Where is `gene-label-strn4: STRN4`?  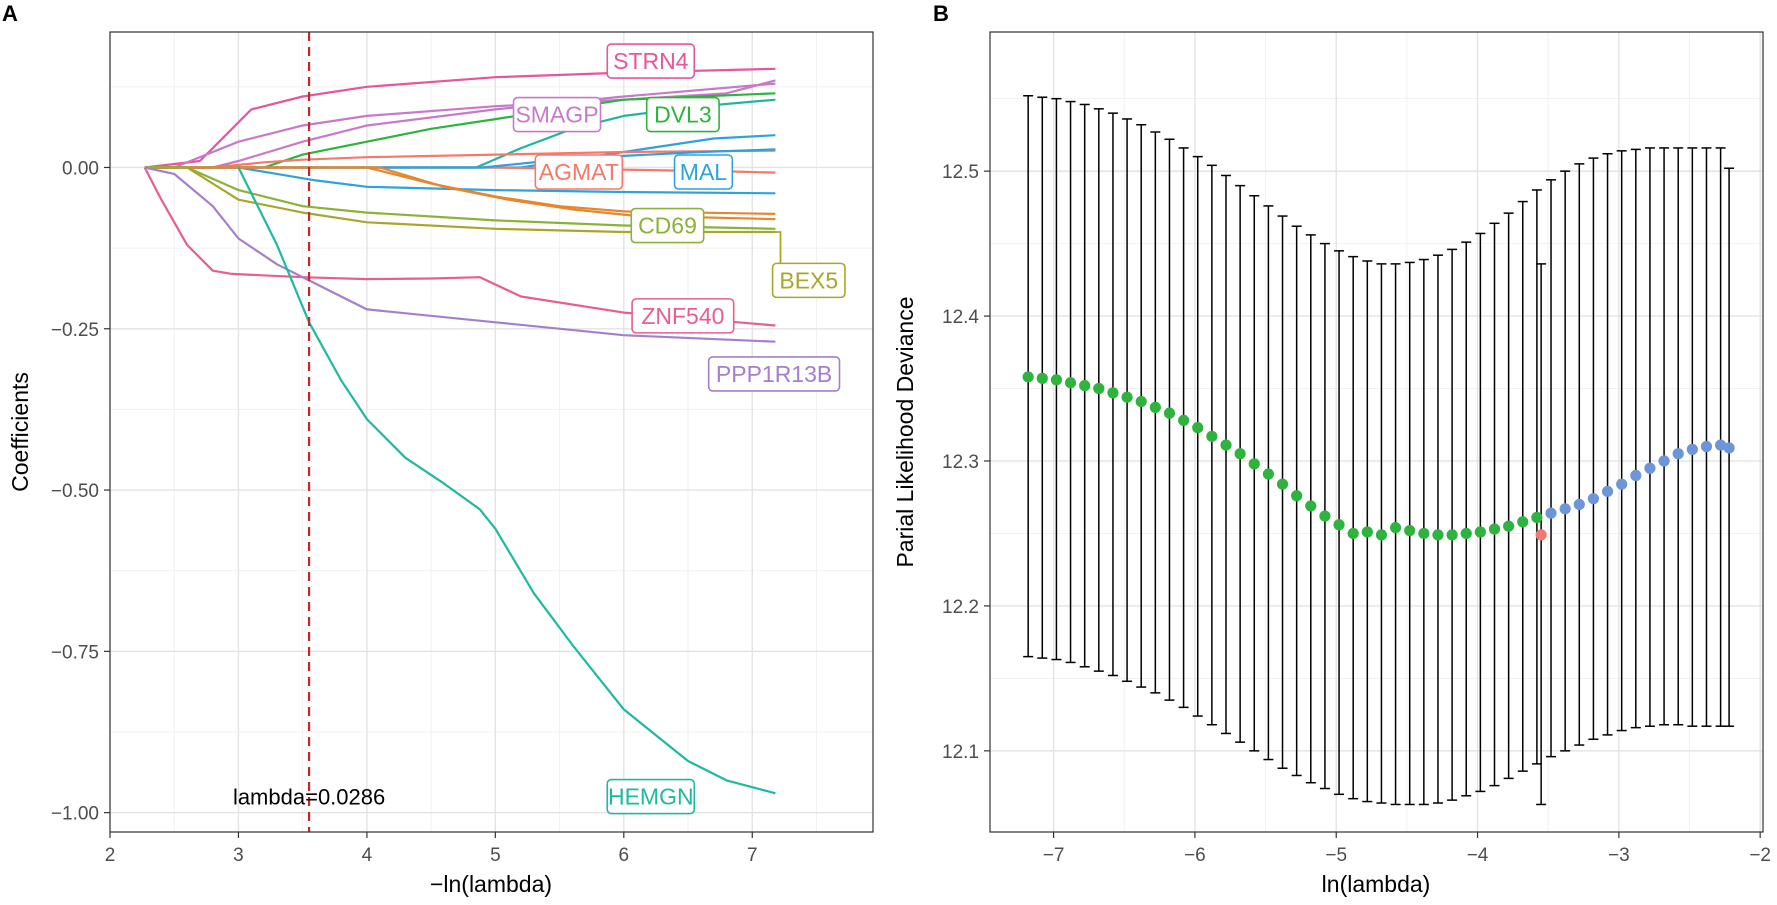
gene-label-strn4: STRN4 is located at coordinates (651, 61).